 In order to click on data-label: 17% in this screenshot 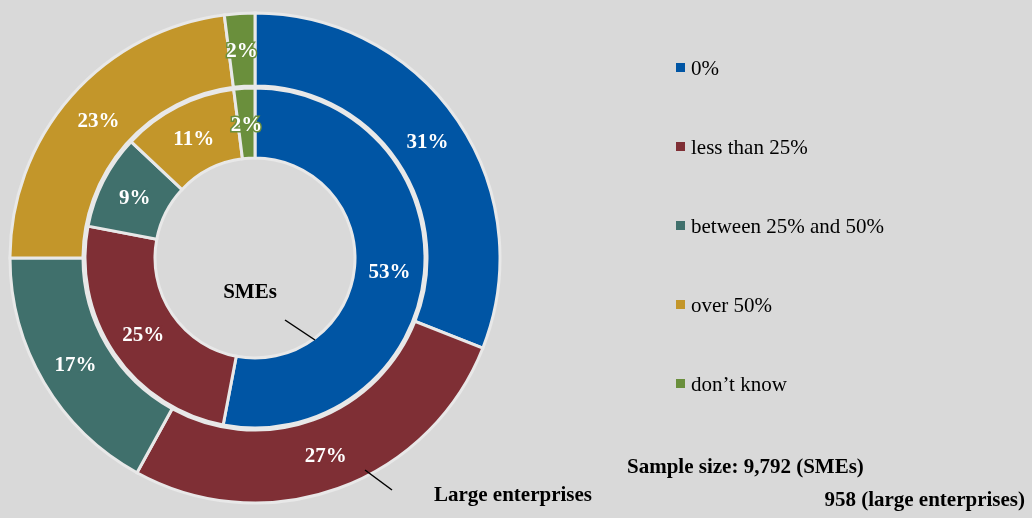, I will do `click(75, 364)`.